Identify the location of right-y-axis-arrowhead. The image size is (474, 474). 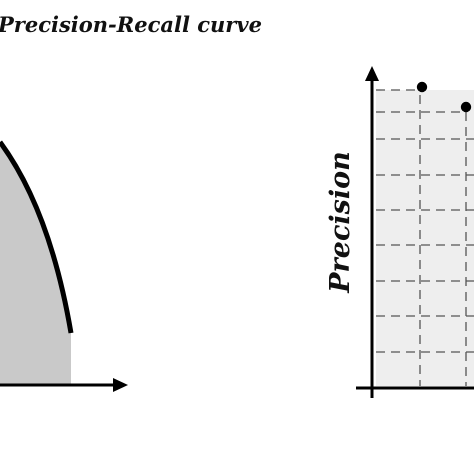
(372, 73).